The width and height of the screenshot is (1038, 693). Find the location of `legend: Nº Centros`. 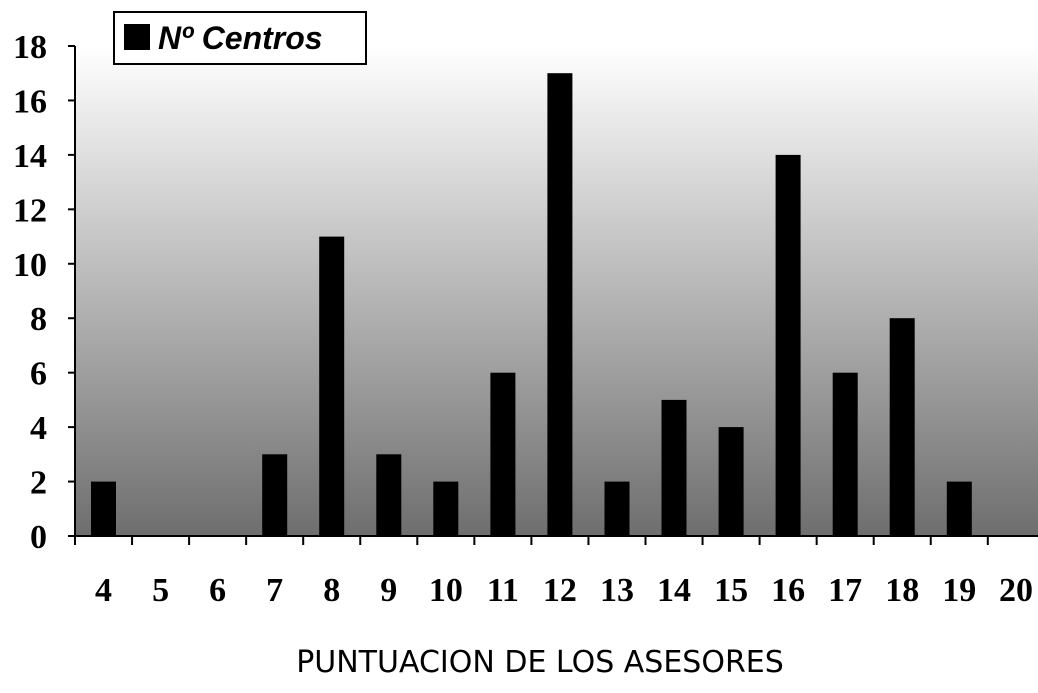

legend: Nº Centros is located at coordinates (240, 38).